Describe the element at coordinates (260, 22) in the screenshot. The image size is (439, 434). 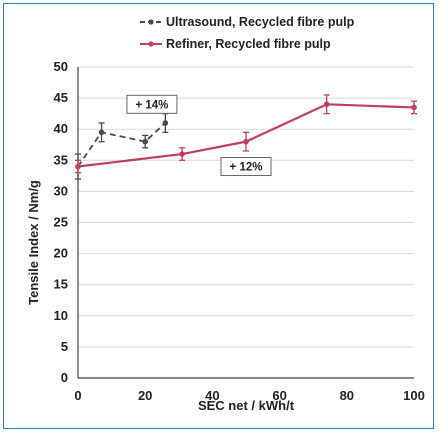
I see `legend-label: Ultrasound, Recycled fibre pulp` at that location.